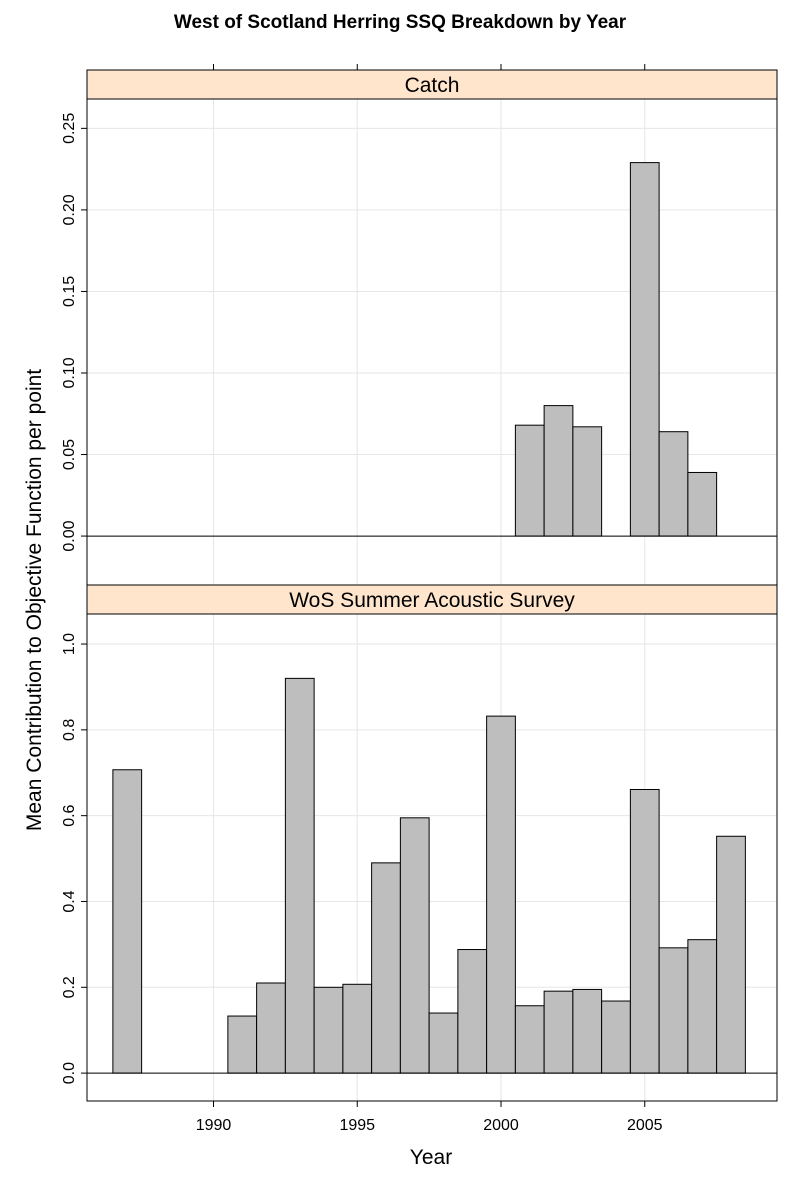 Image resolution: width=800 pixels, height=1200 pixels. I want to click on bar-1996, so click(386, 968).